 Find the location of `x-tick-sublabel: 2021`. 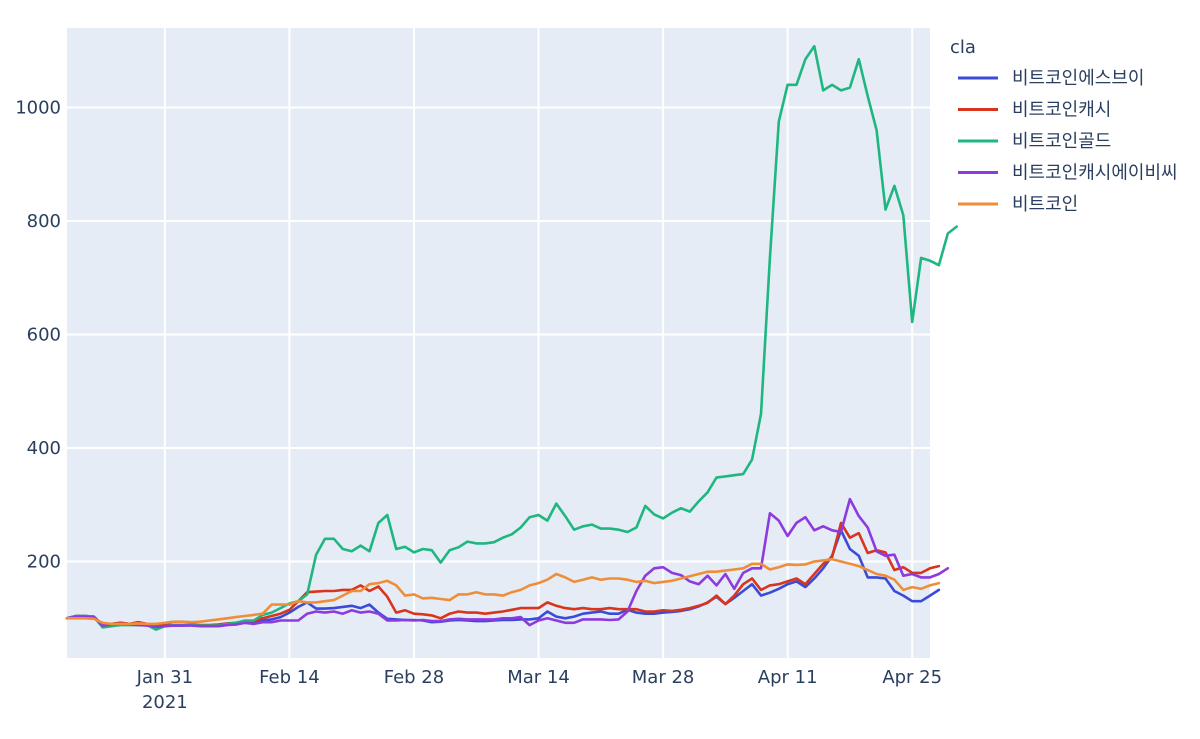

x-tick-sublabel: 2021 is located at coordinates (165, 702).